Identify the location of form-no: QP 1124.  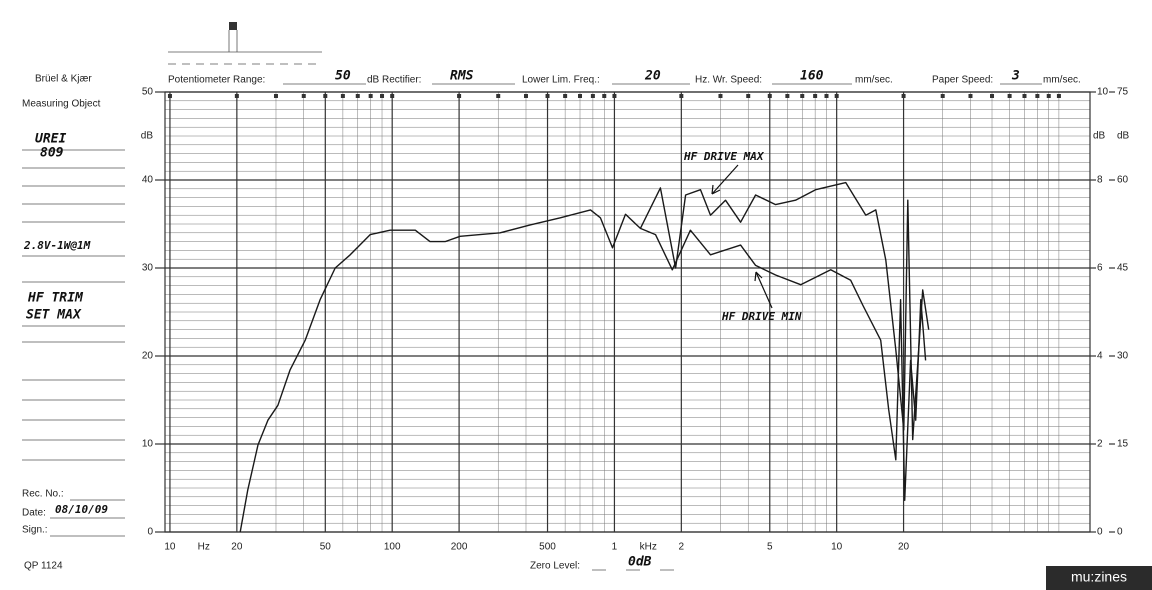
(43, 566).